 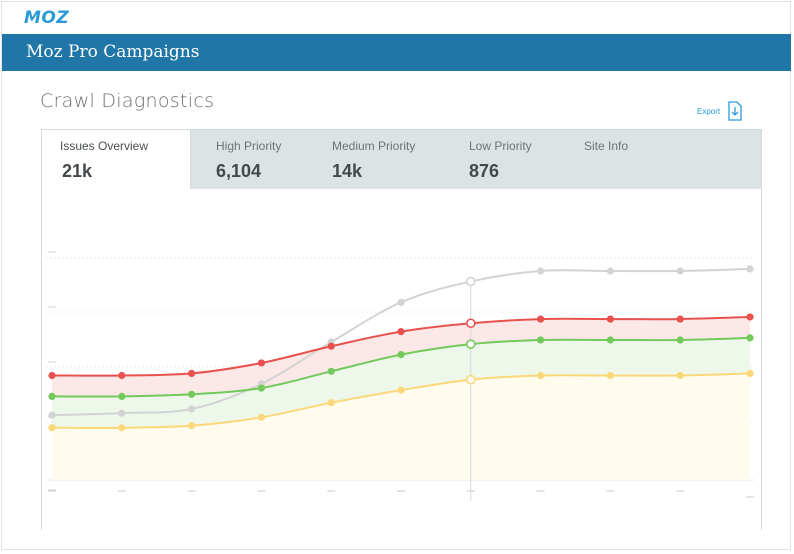 I want to click on export-button: Export, so click(x=719, y=111).